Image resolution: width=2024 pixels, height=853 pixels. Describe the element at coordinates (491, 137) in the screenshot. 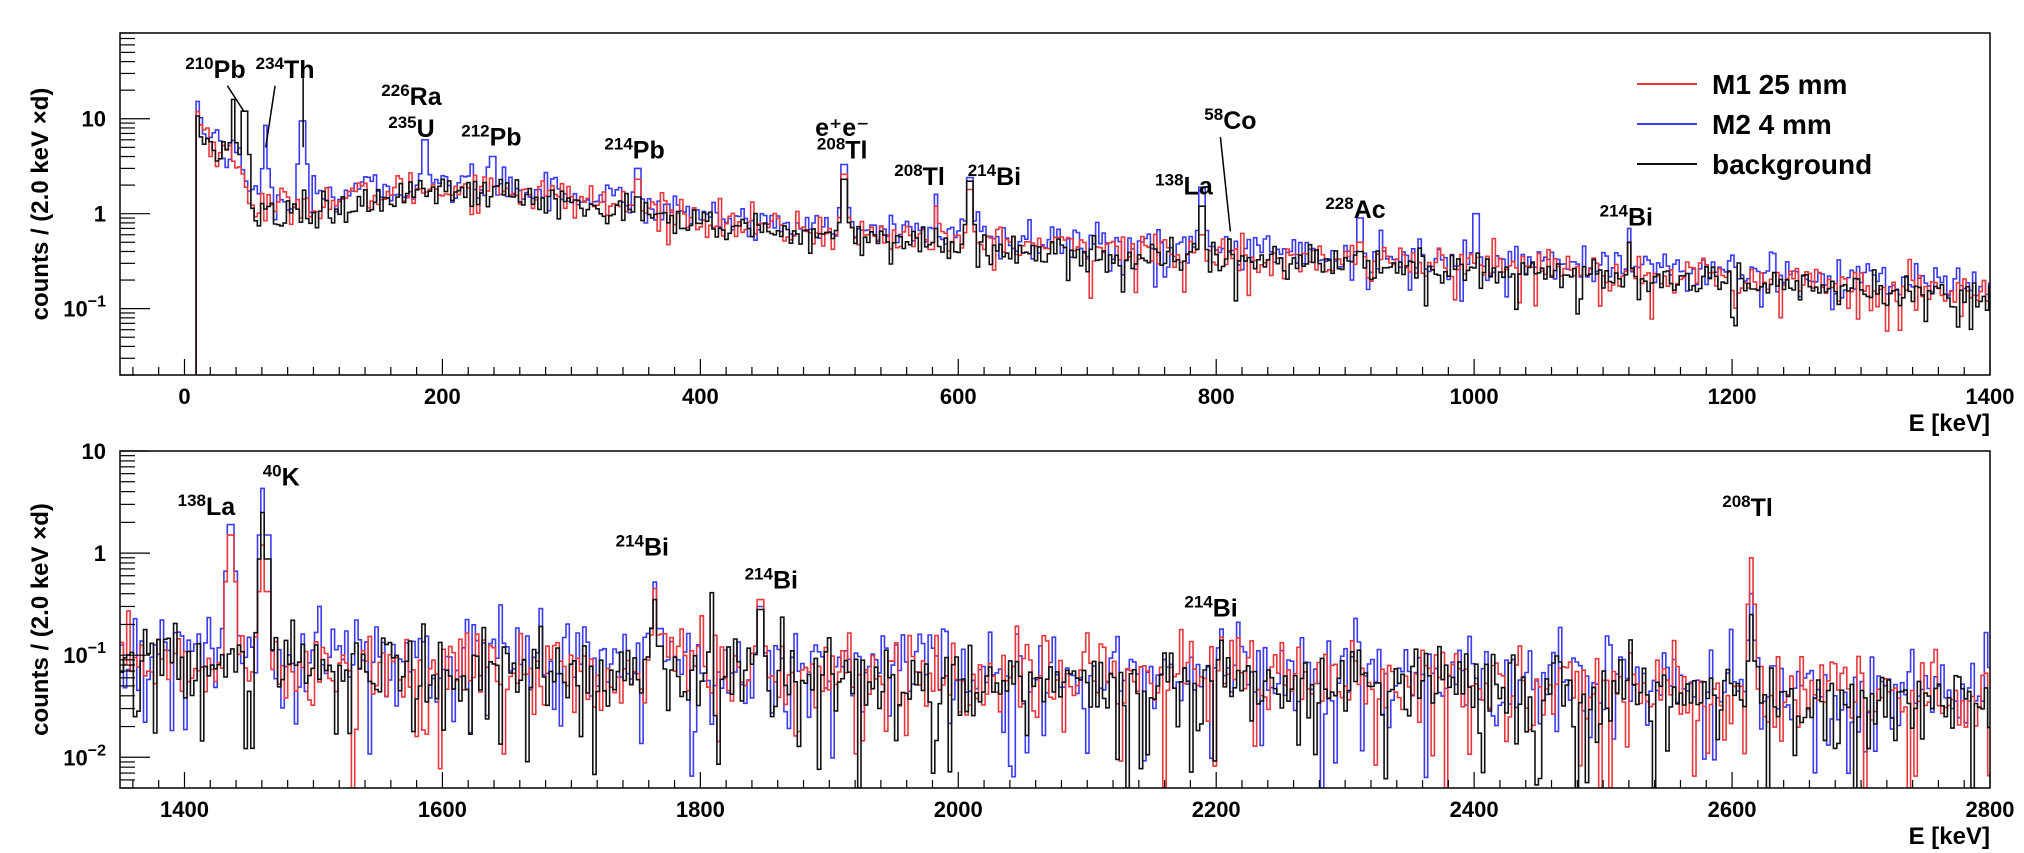

I see `peak-label: 212Pb` at that location.